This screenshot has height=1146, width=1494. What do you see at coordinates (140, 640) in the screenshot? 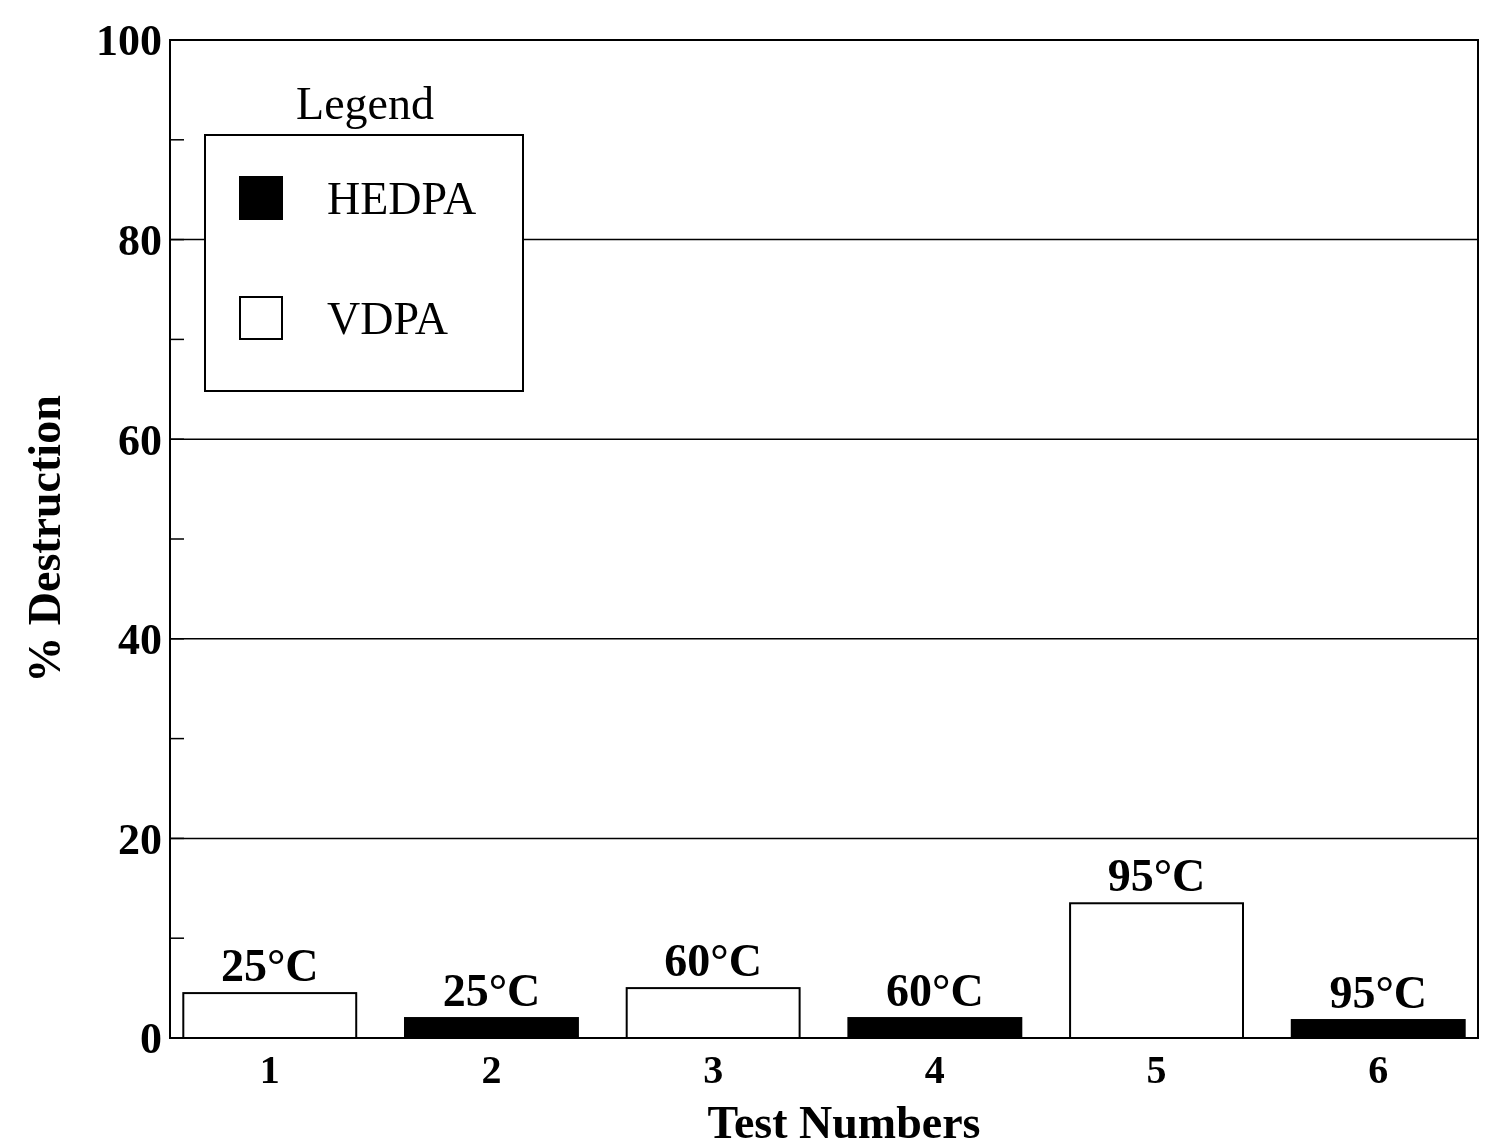
I see `y-tick-label: 40` at bounding box center [140, 640].